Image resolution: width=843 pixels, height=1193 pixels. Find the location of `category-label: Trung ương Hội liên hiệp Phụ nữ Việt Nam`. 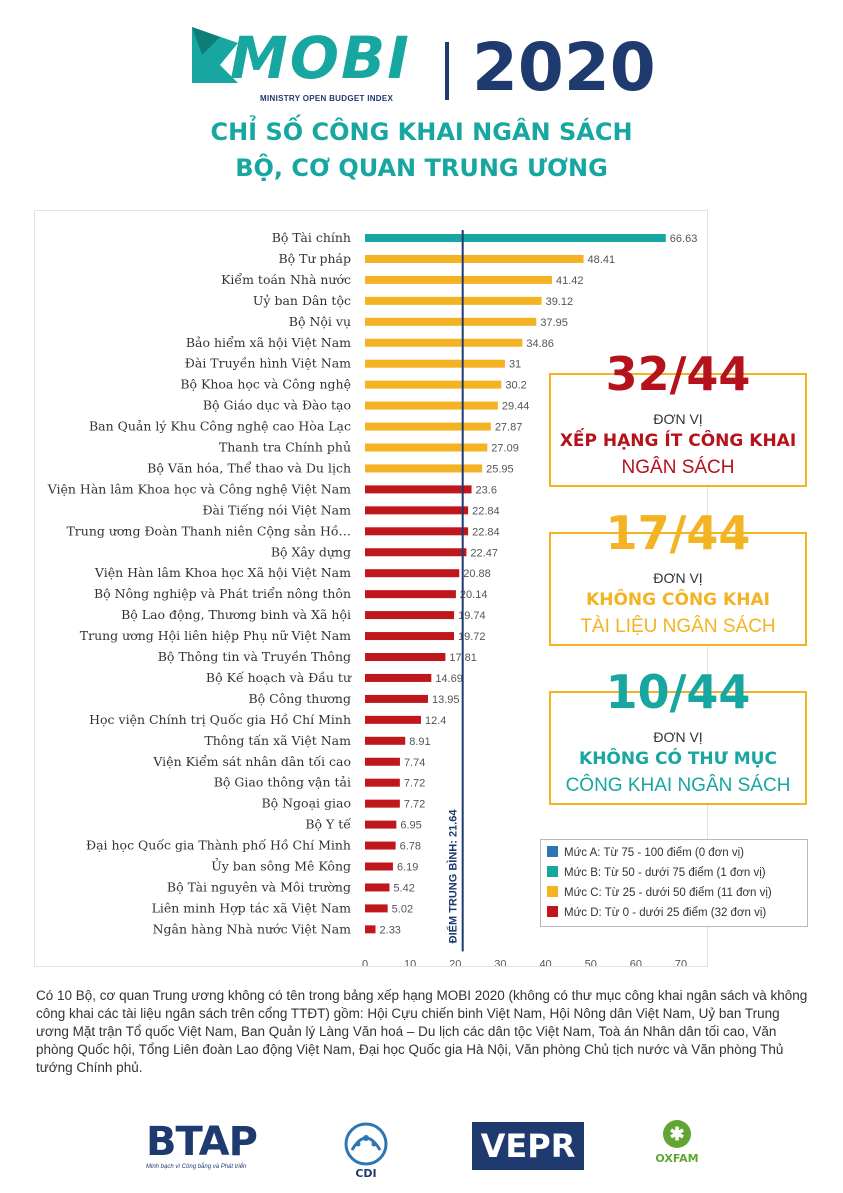

category-label: Trung ương Hội liên hiệp Phụ nữ Việt Nam is located at coordinates (215, 635).